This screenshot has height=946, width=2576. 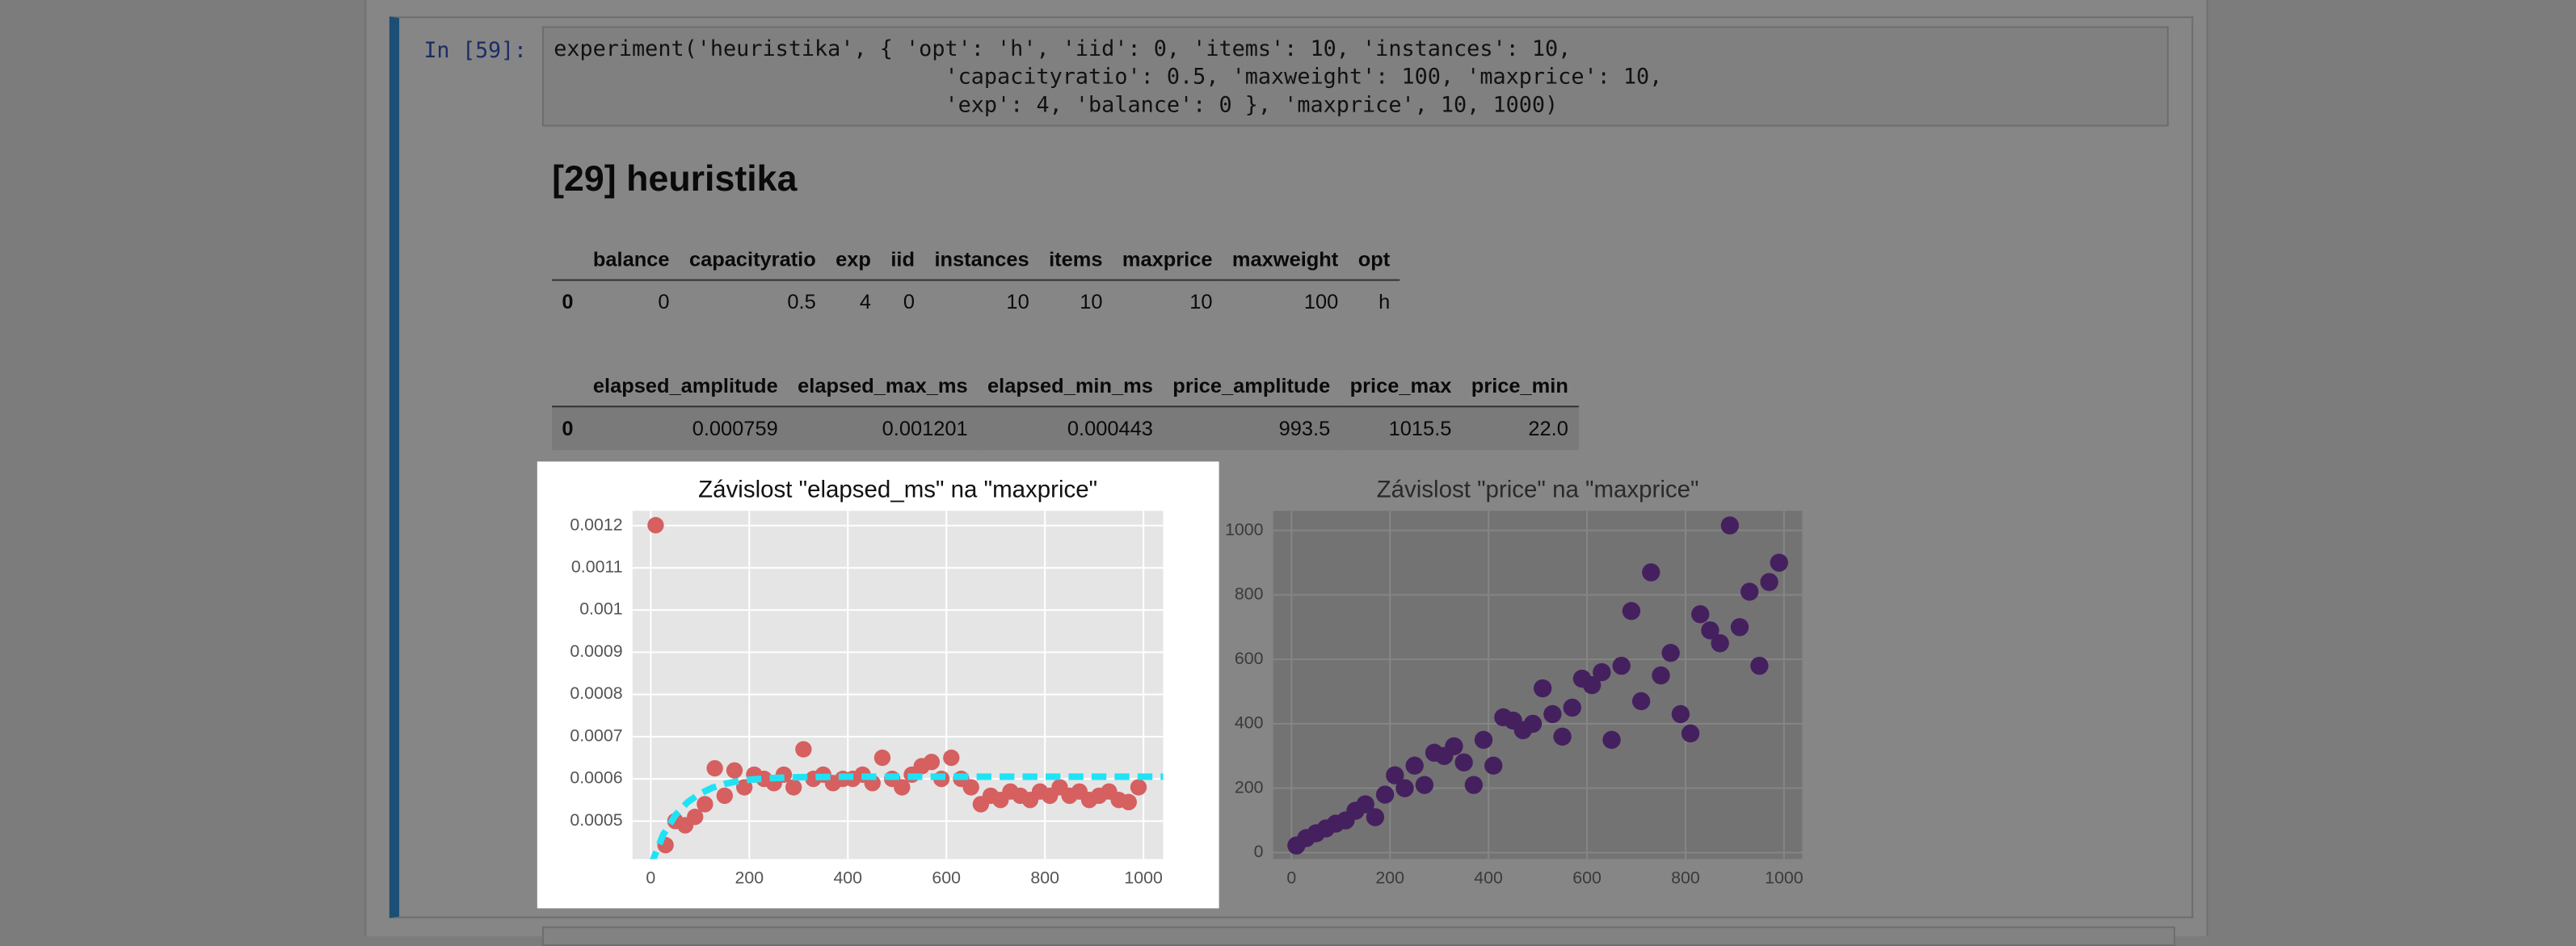 I want to click on table-cell: 0.000443, so click(x=1070, y=428).